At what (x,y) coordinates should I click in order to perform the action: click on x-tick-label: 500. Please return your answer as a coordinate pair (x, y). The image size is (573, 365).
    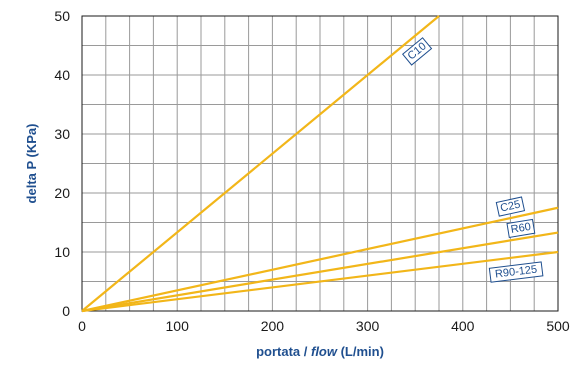
    Looking at the image, I should click on (558, 326).